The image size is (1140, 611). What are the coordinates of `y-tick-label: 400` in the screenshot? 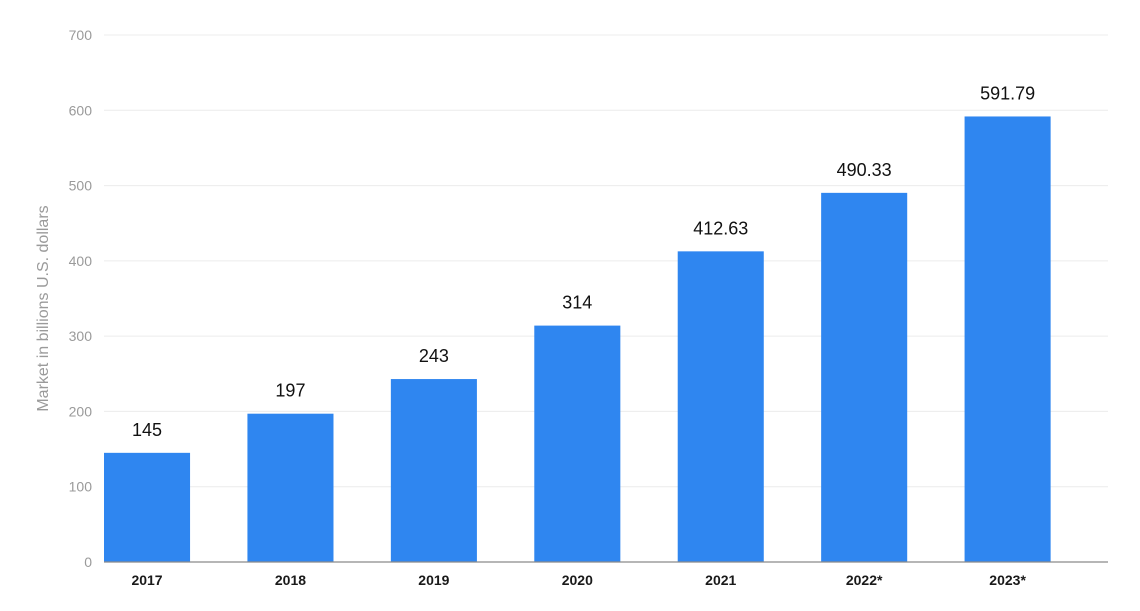 It's located at (81, 261).